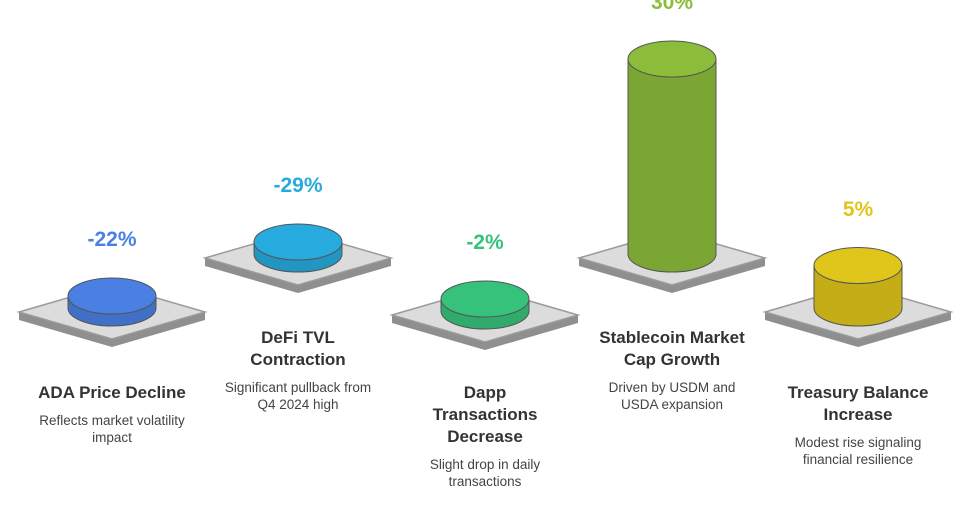  Describe the element at coordinates (672, 396) in the screenshot. I see `item-description: Driven by USDM and USDA expansion` at that location.